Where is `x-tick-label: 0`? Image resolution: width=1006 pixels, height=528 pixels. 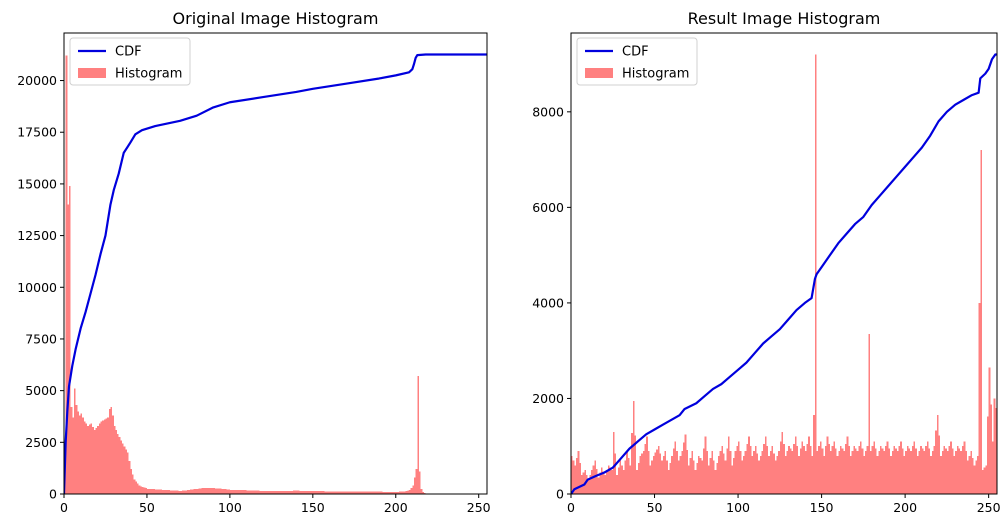
x-tick-label: 0 is located at coordinates (64, 507).